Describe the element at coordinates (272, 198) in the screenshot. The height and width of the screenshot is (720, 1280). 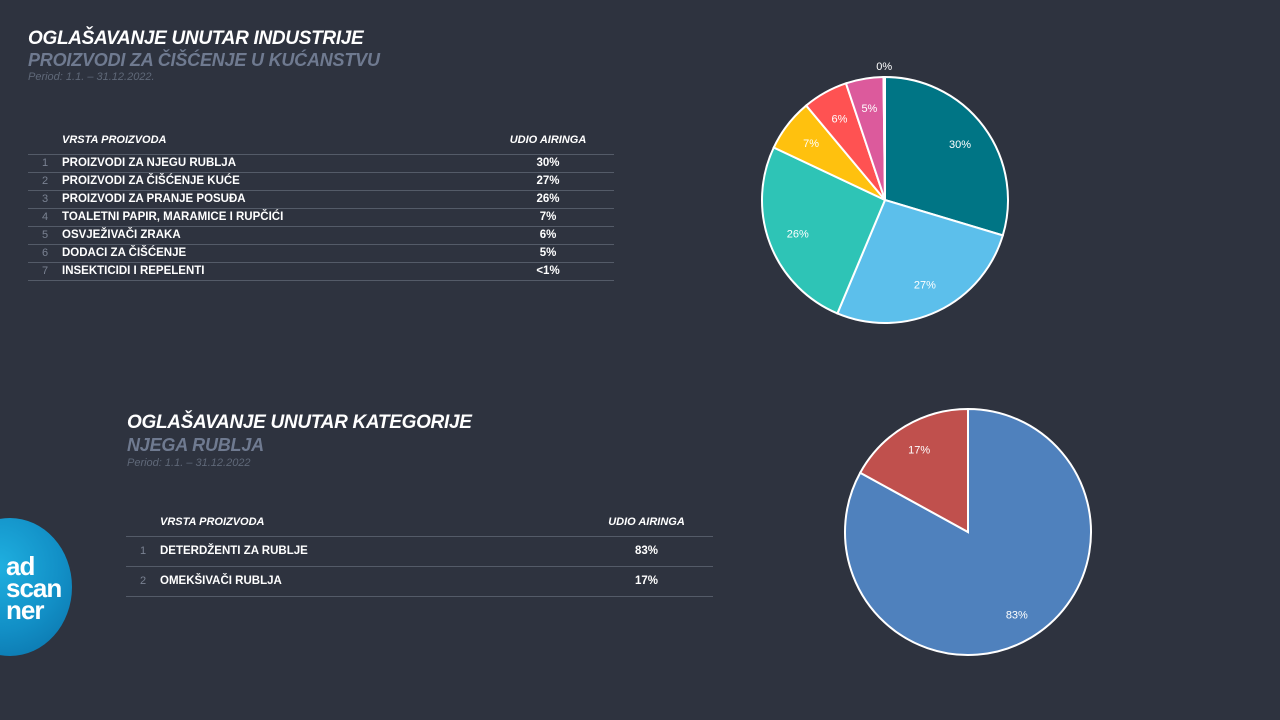
I see `row-category: PROIZVODI ZA PRANJE POSUĐA` at that location.